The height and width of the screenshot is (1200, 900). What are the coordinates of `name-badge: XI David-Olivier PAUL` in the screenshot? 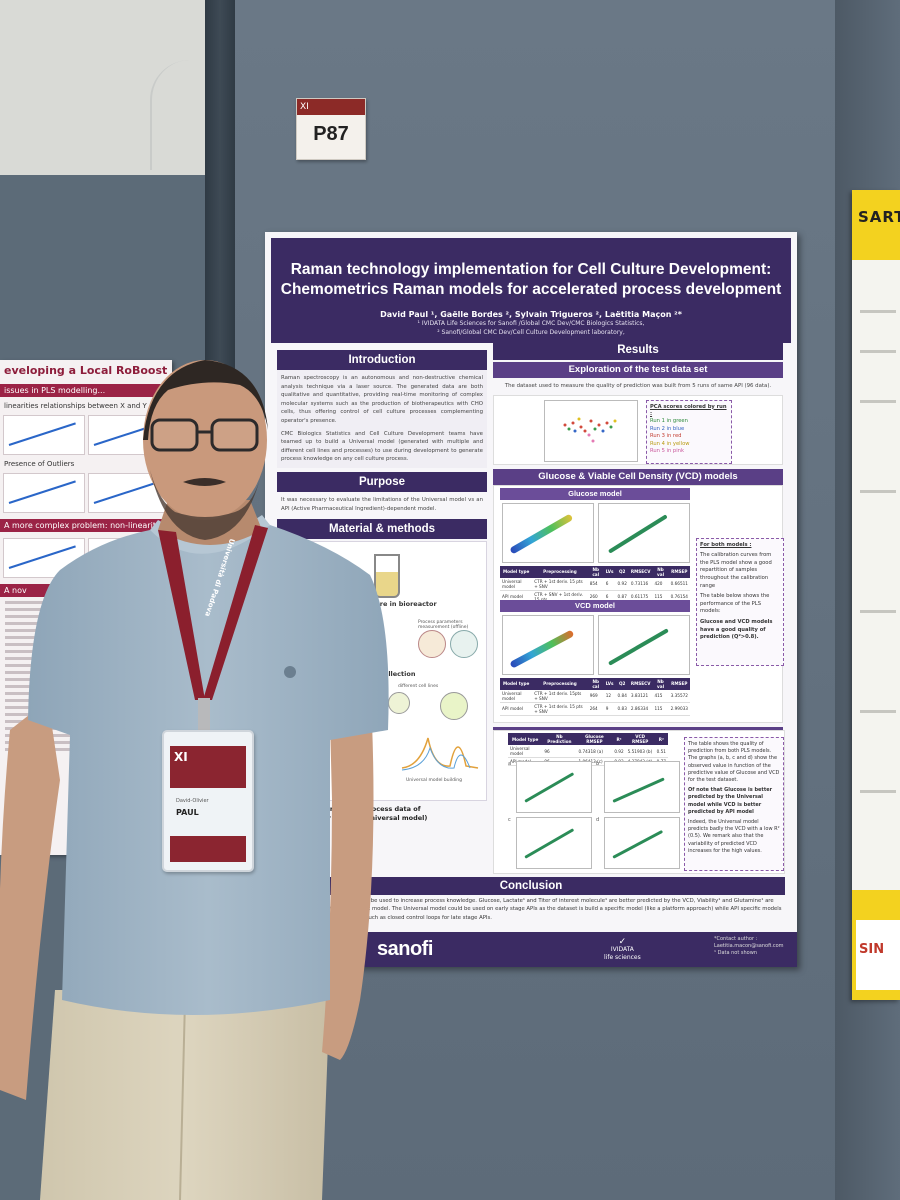 It's located at (208, 801).